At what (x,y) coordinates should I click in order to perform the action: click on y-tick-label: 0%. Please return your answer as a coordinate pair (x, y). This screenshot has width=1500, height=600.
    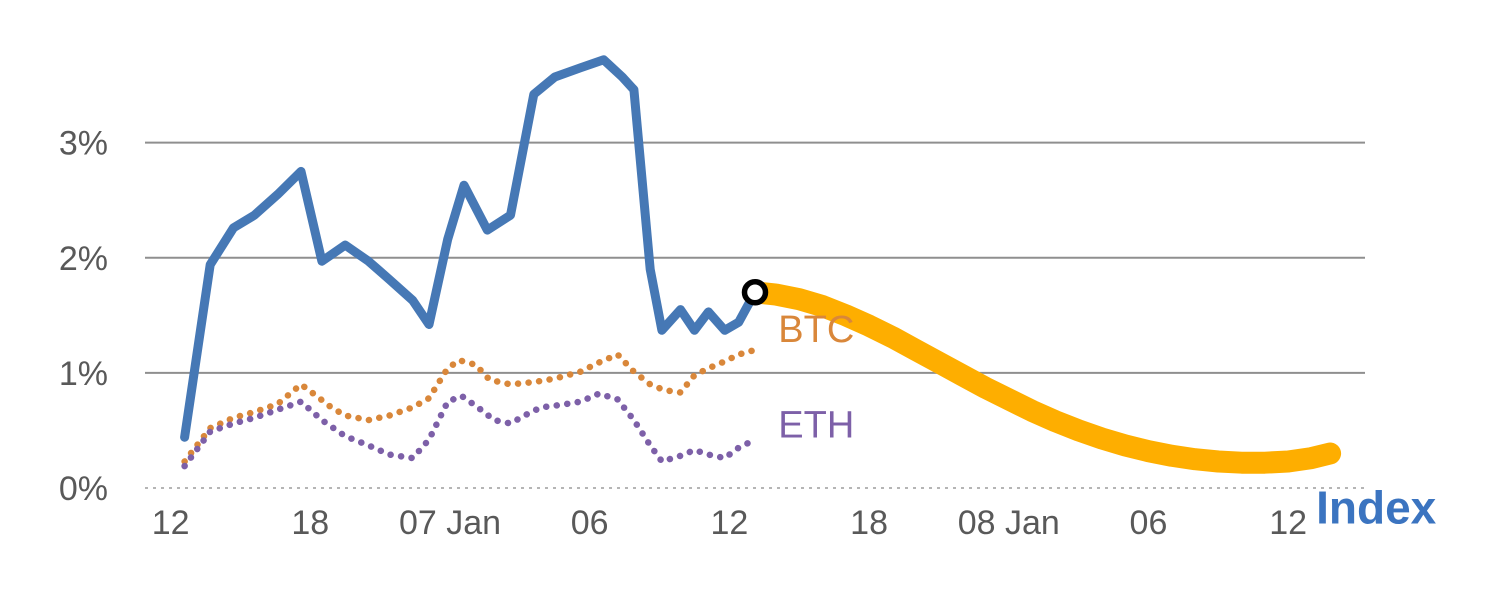
    Looking at the image, I should click on (83, 489).